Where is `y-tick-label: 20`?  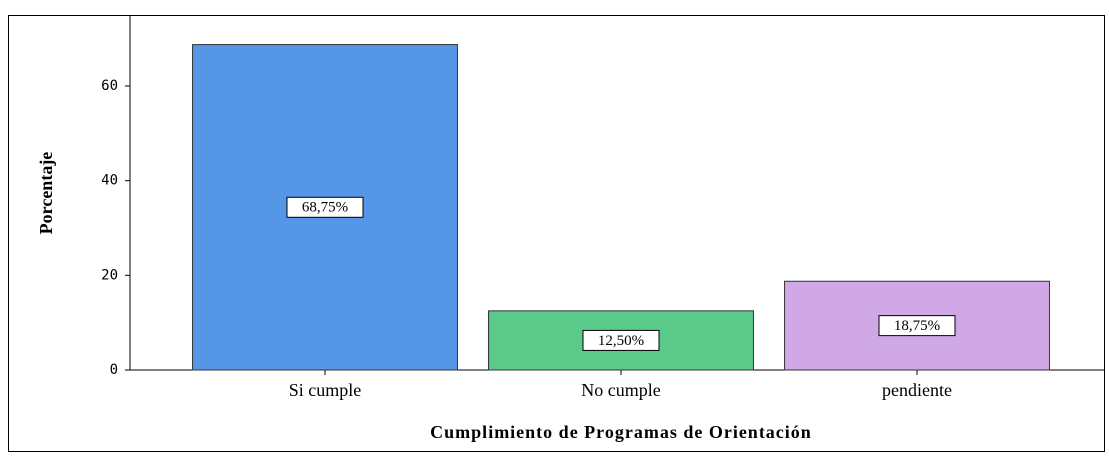 y-tick-label: 20 is located at coordinates (109, 275).